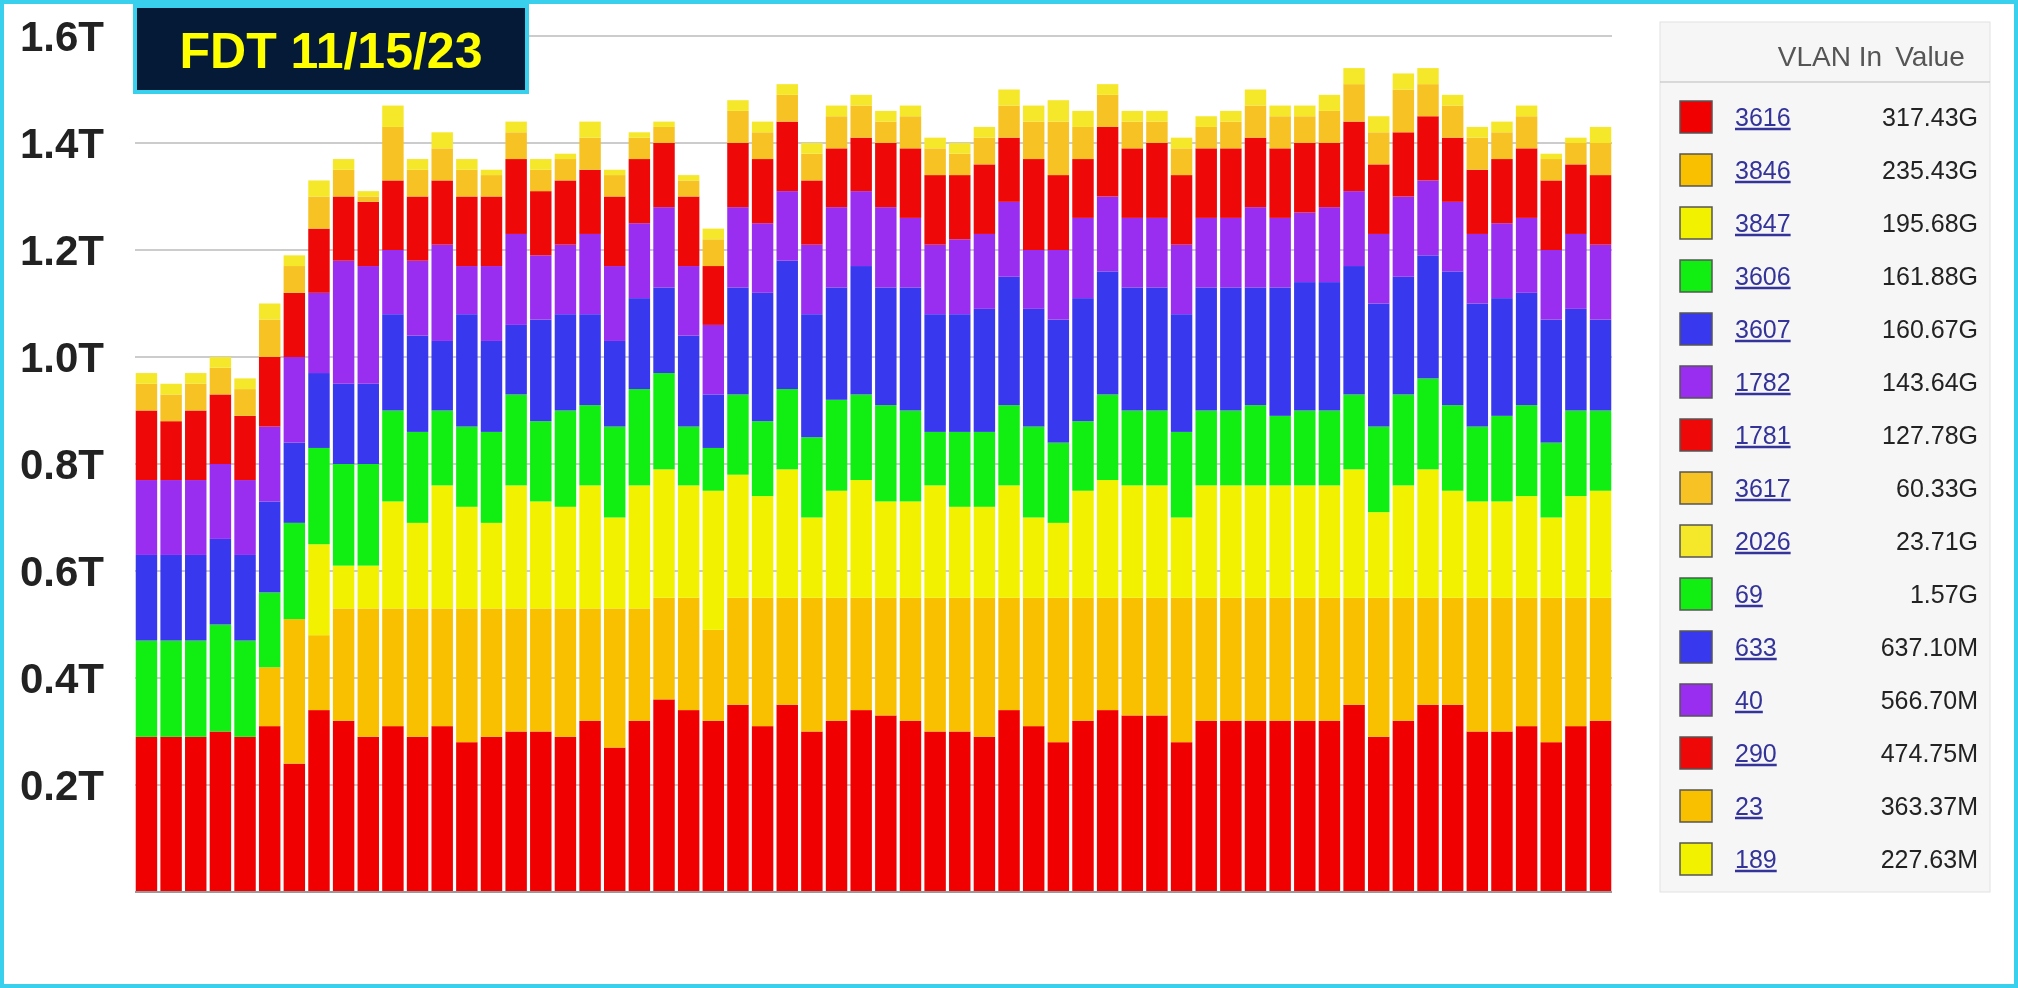 The width and height of the screenshot is (2018, 988). I want to click on legend-label: 3847, so click(1763, 222).